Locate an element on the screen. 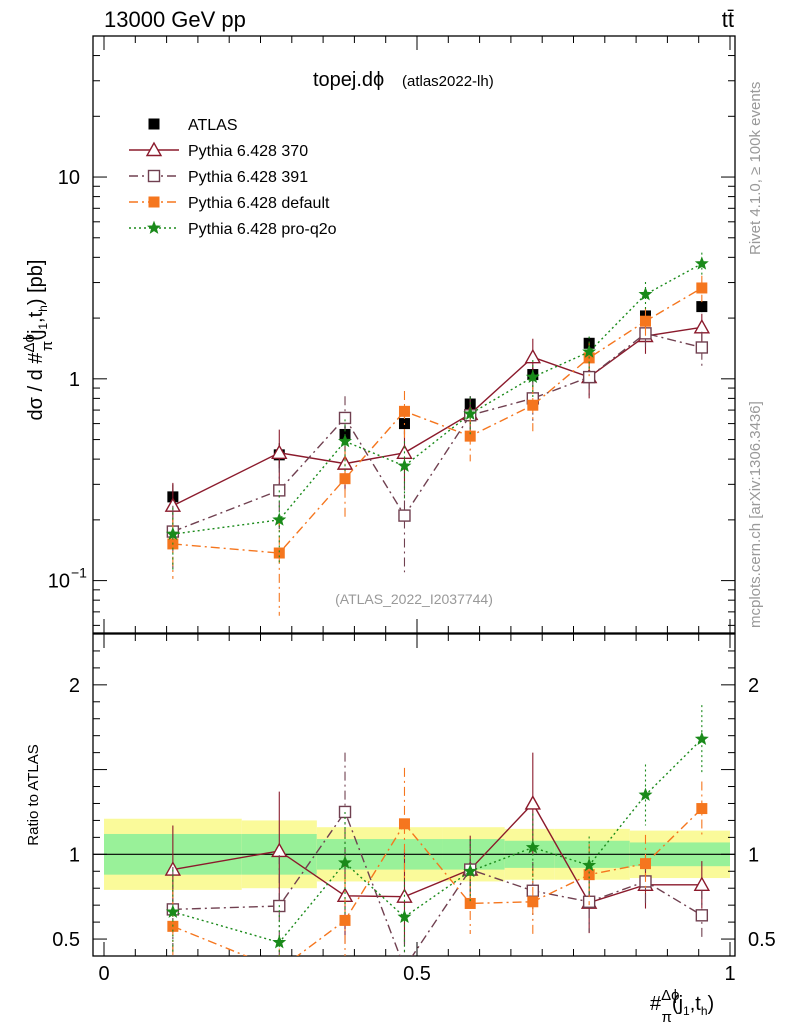 The image size is (786, 1024). analysis-id-label: (ATLAS_2022_I2037744) is located at coordinates (414, 599).